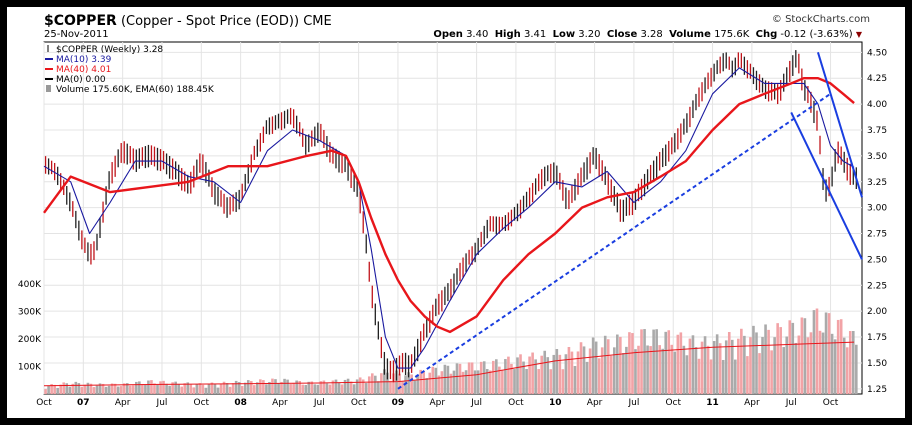 The image size is (912, 425). What do you see at coordinates (80, 21) in the screenshot?
I see `symbol: $COPPER` at bounding box center [80, 21].